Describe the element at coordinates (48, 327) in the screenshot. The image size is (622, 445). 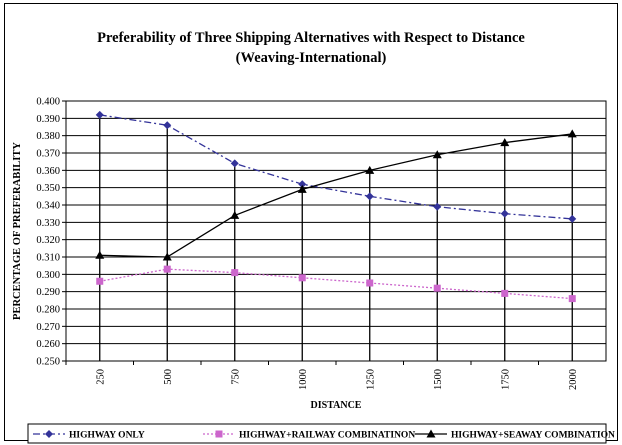
I see `y-tick-label: 0.270` at that location.